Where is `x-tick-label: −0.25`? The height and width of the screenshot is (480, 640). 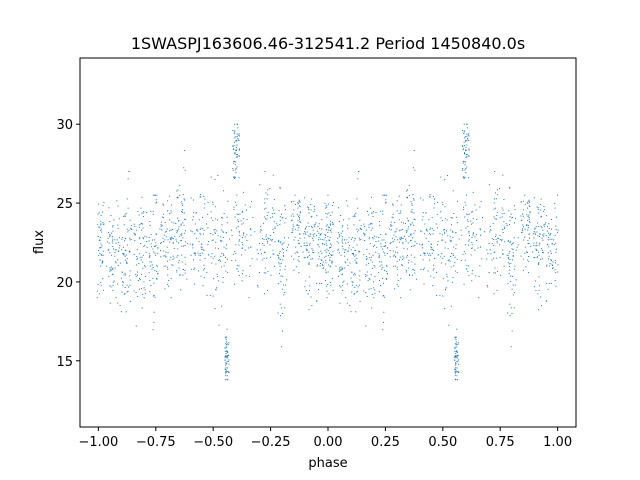
x-tick-label: −0.25 is located at coordinates (271, 442).